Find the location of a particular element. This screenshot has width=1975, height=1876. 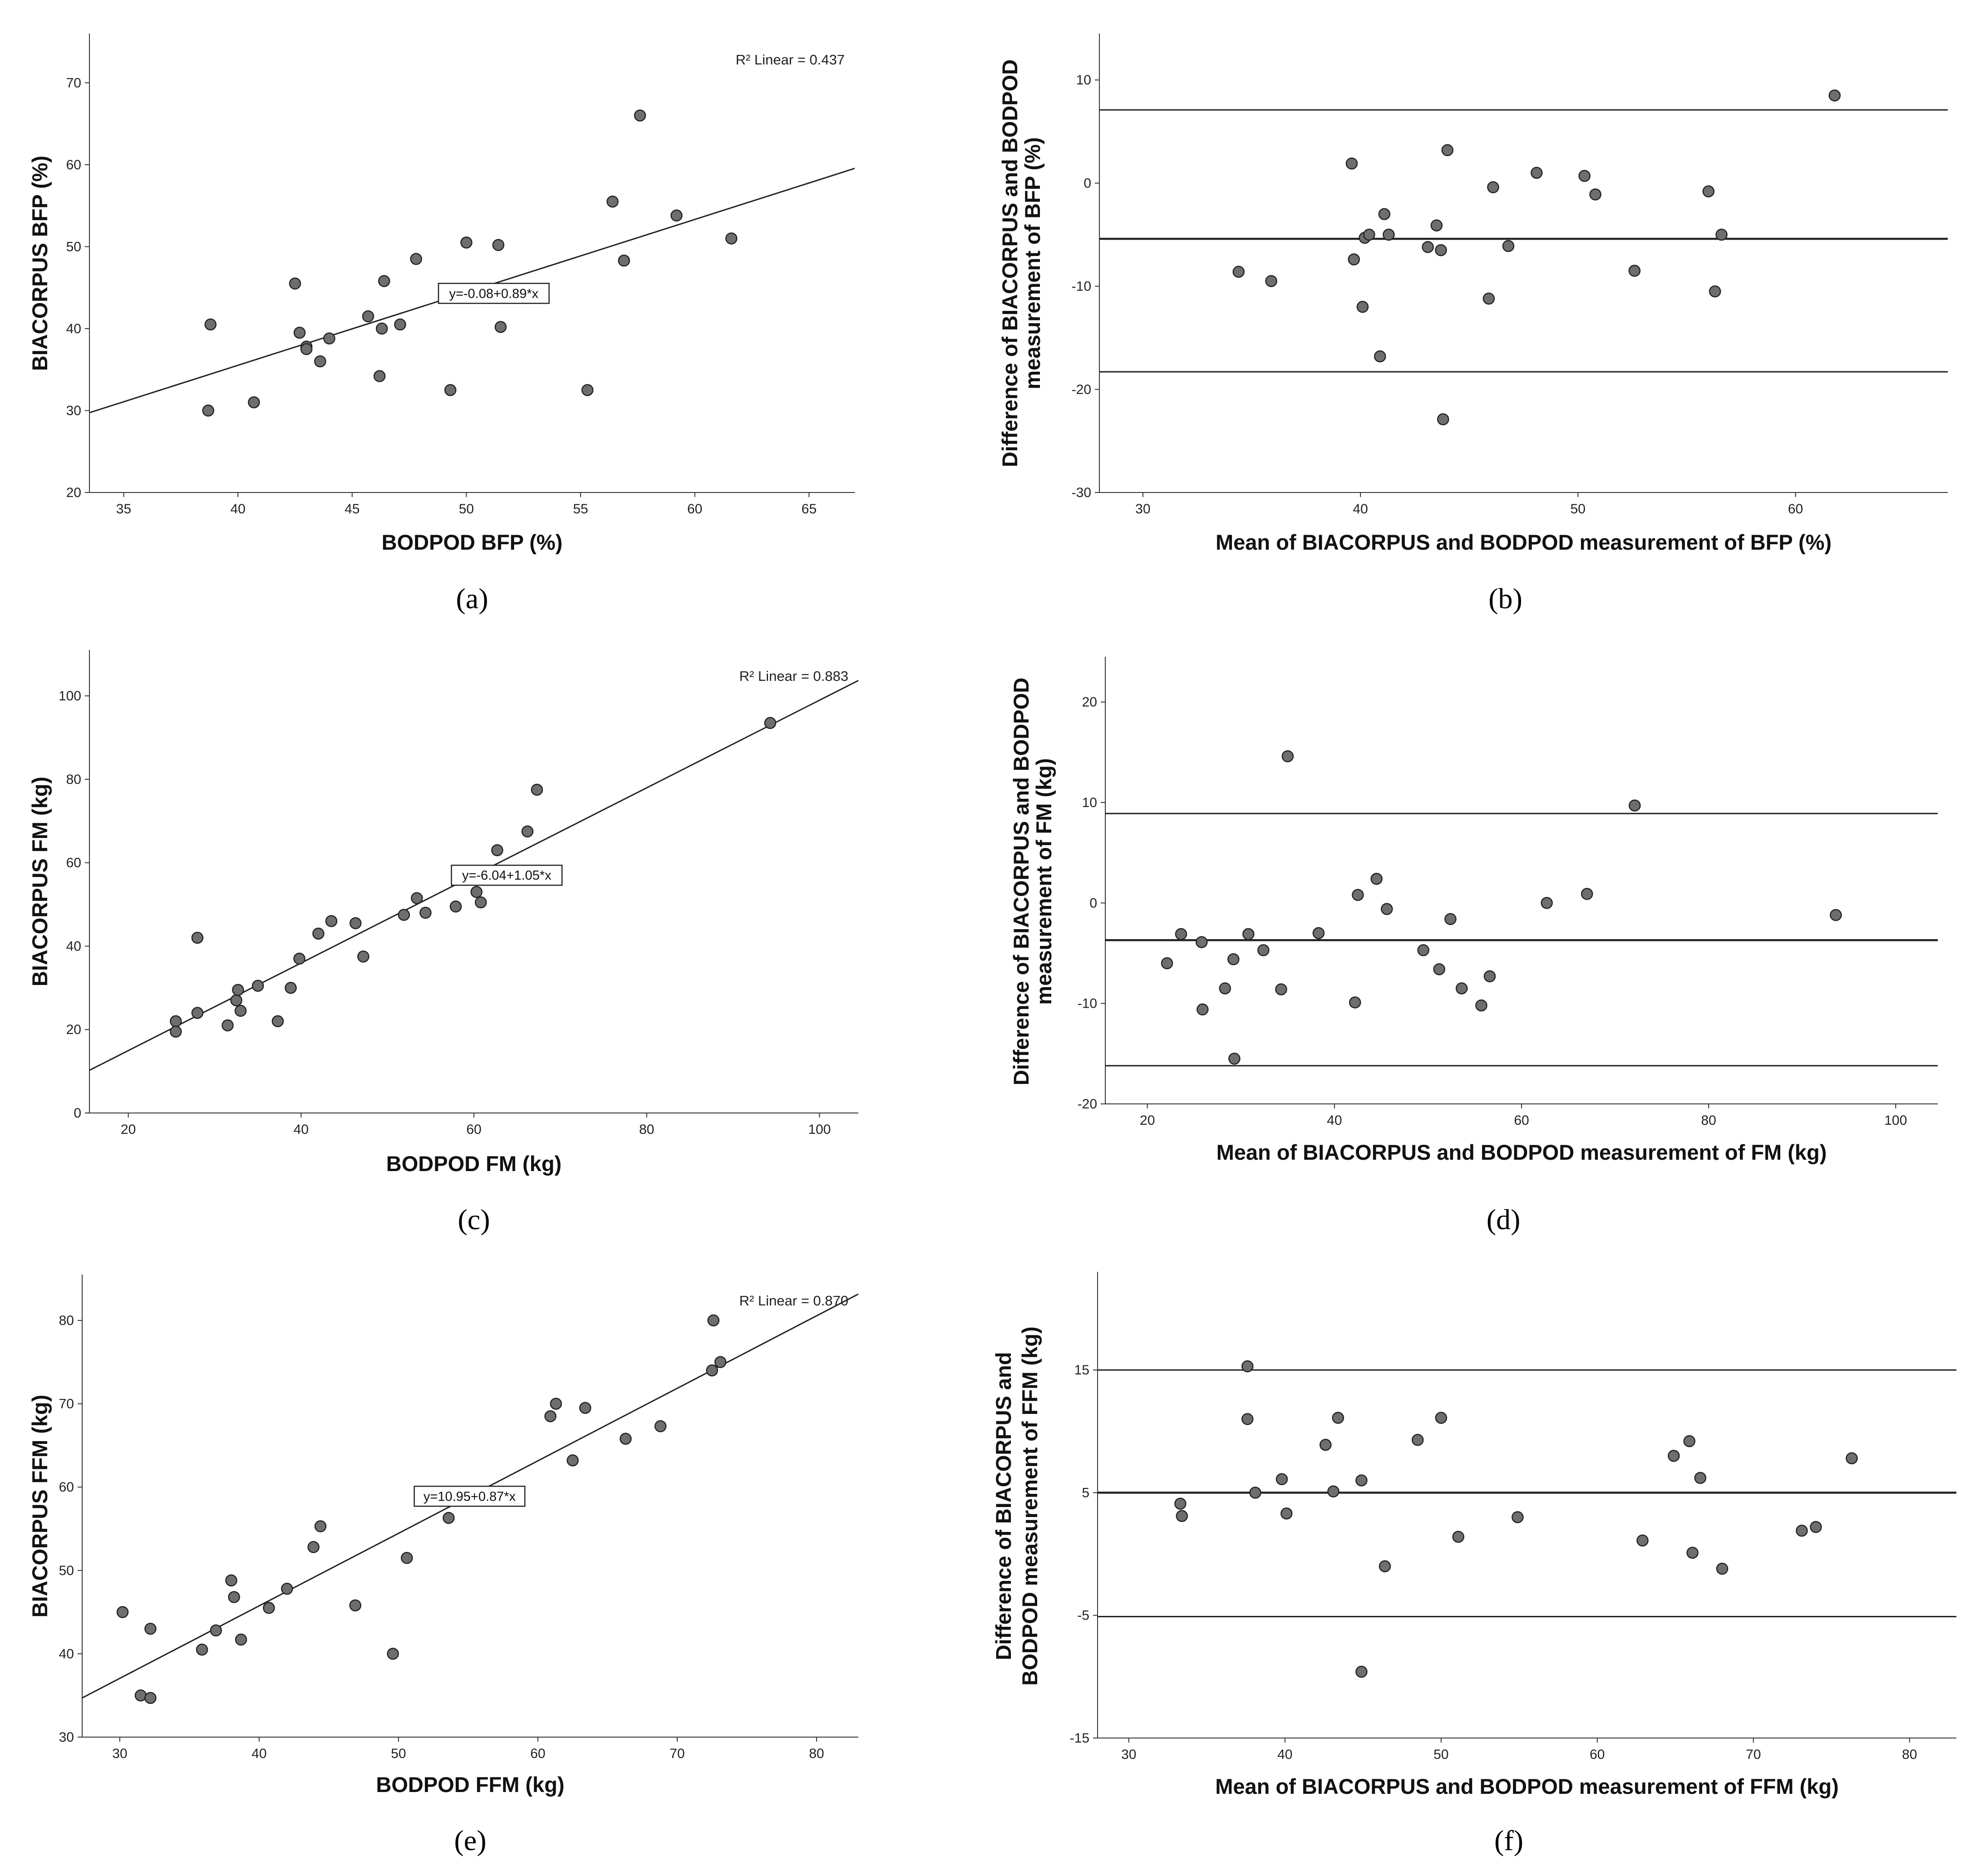

y-tick-label: -10 is located at coordinates (1081, 286).